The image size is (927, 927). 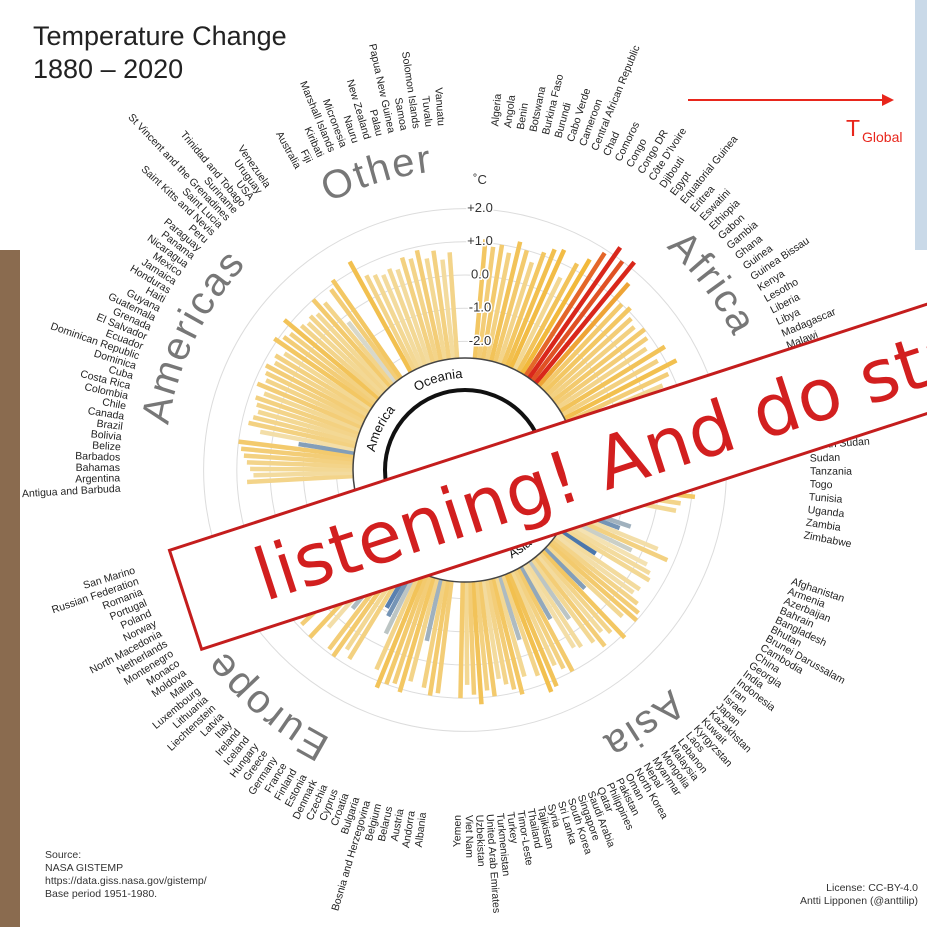 I want to click on country-label: Belize, so click(x=106, y=447).